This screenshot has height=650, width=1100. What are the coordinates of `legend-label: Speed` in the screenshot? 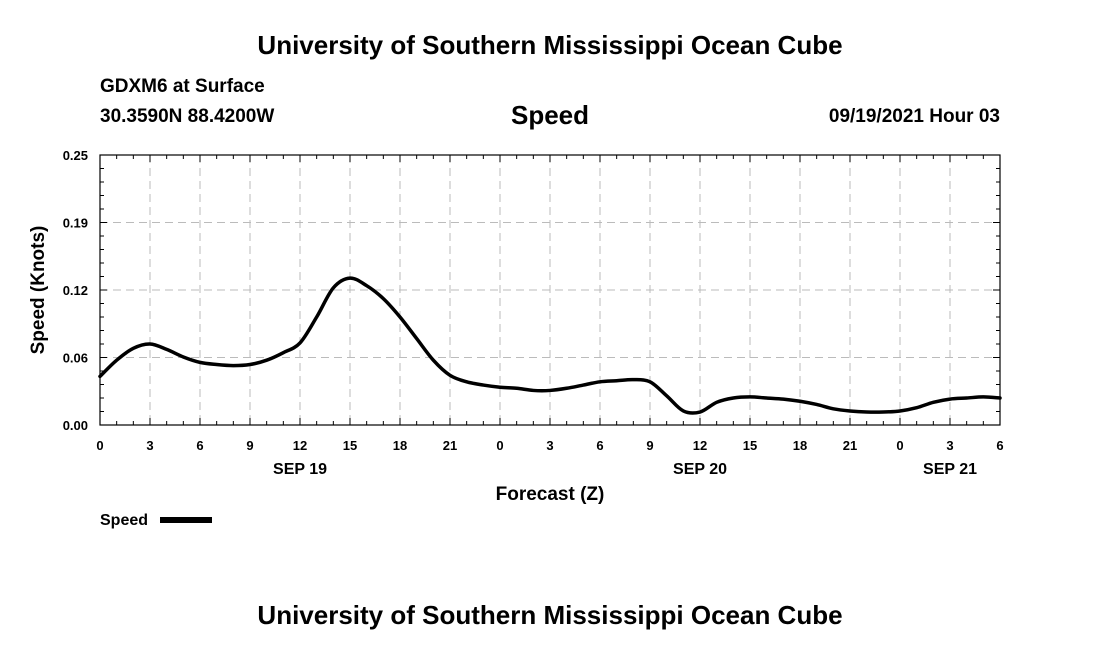 It's located at (124, 520).